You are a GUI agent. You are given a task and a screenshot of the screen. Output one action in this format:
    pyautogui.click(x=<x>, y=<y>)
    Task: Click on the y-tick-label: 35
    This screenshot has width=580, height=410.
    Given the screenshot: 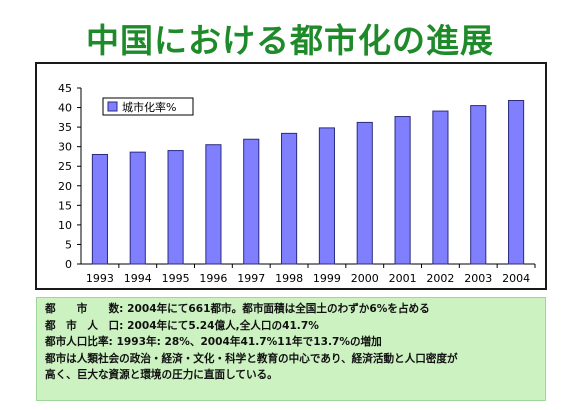 What is the action you would take?
    pyautogui.click(x=65, y=127)
    